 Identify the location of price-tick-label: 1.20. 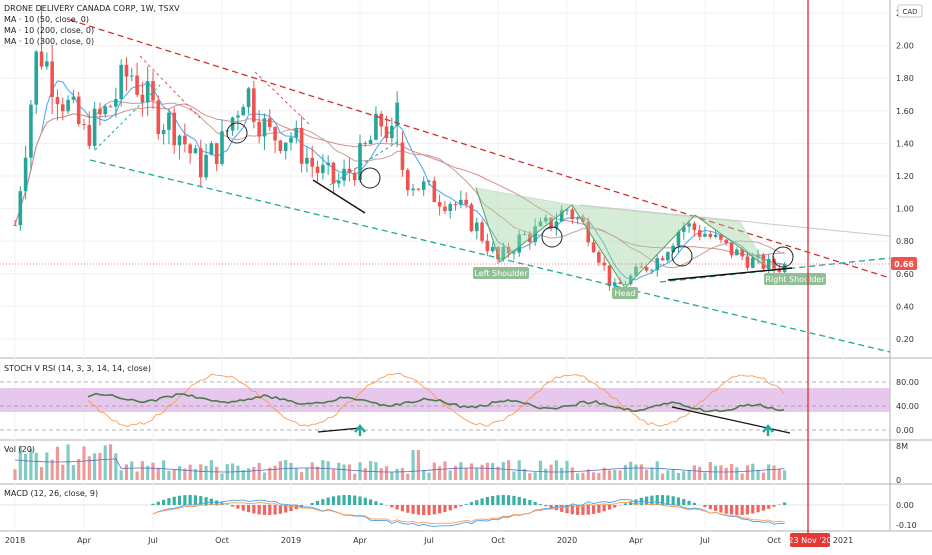
(905, 176).